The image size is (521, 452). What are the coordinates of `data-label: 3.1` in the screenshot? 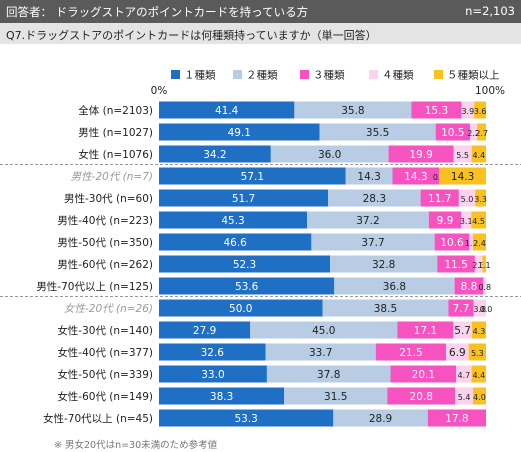 It's located at (466, 221).